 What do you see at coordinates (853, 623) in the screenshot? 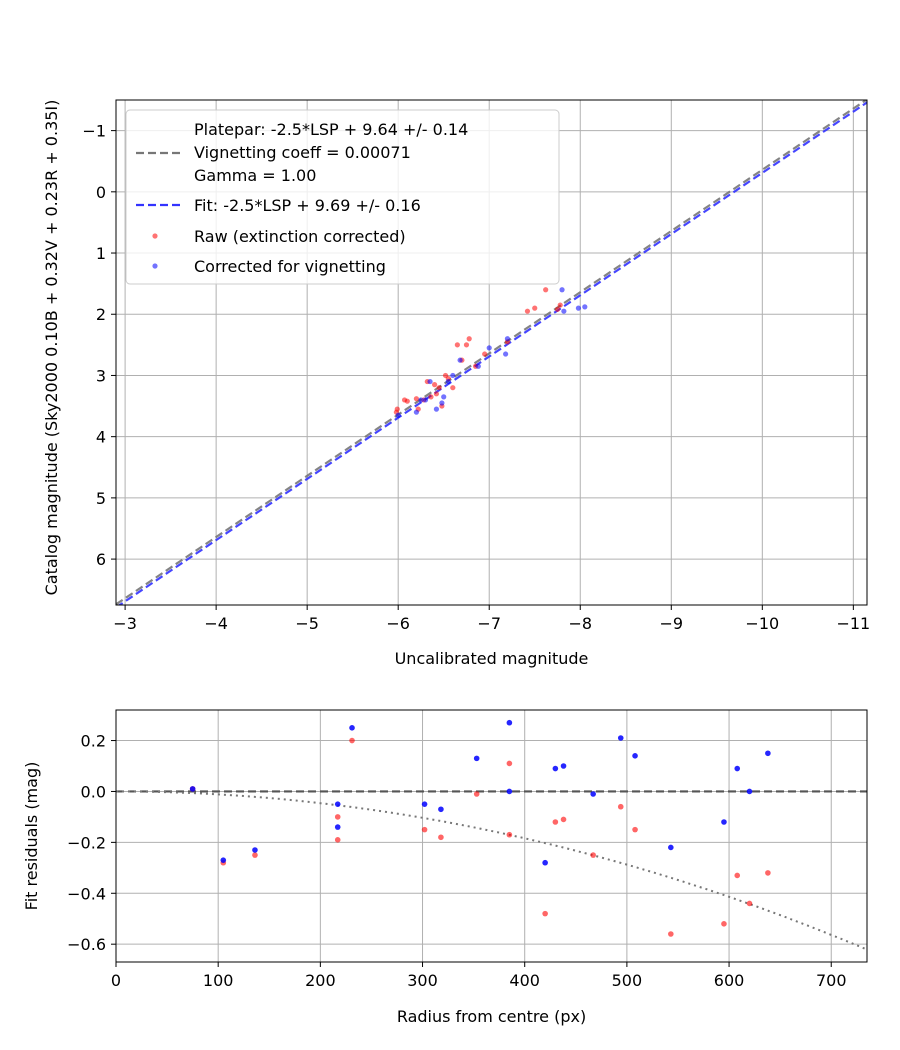
I see `top-x-tick-label: −11` at bounding box center [853, 623].